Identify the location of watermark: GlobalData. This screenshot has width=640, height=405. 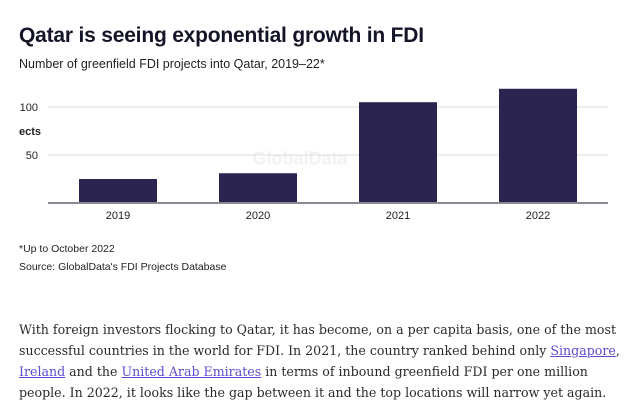
(300, 159).